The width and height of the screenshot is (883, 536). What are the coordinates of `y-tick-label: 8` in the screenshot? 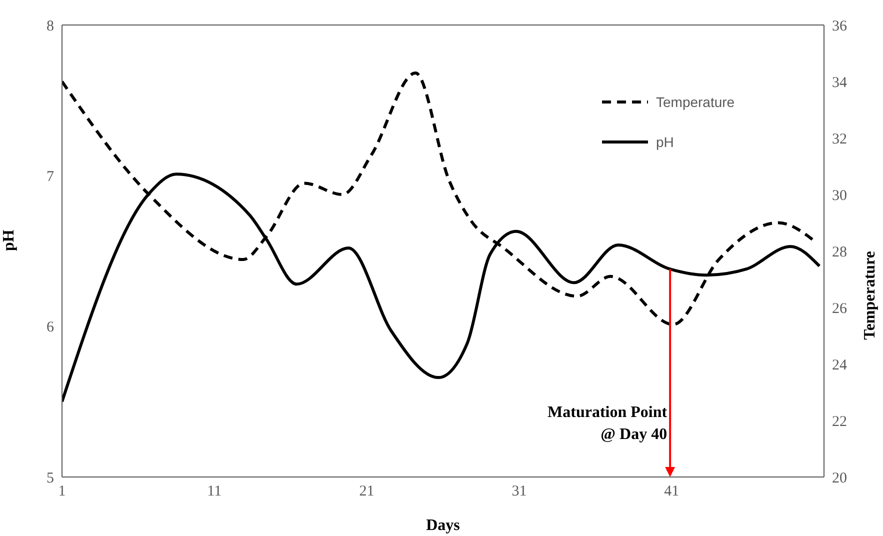 It's located at (50, 26).